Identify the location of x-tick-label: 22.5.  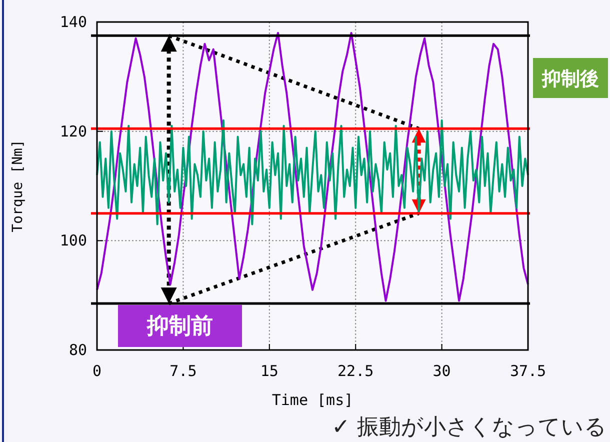
(356, 371).